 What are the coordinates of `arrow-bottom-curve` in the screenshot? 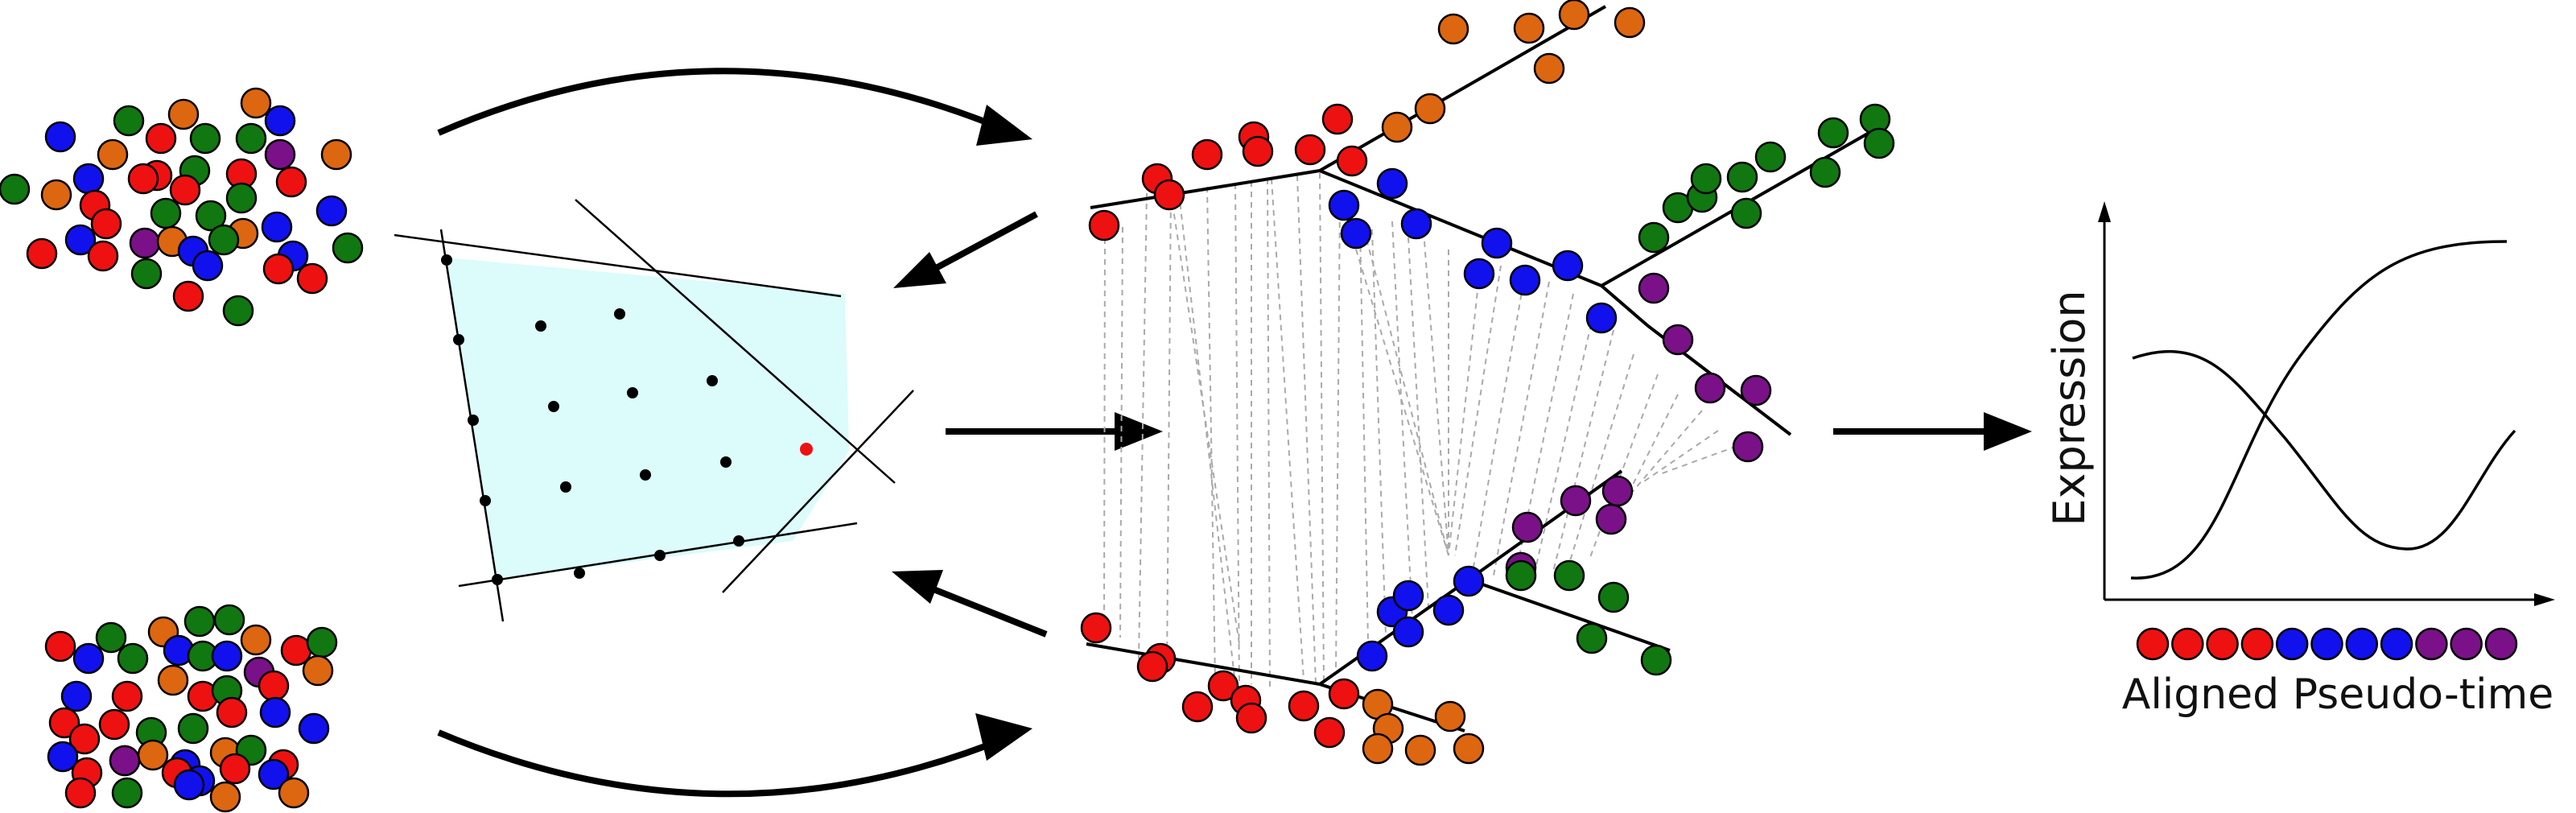 It's located at (724, 764).